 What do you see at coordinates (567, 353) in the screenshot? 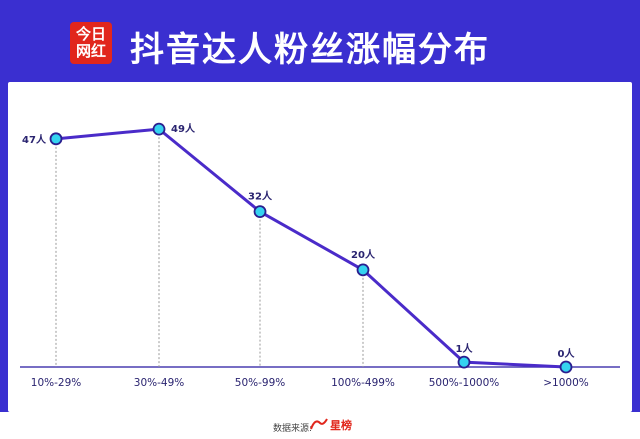
I see `data-label-5: 0人` at bounding box center [567, 353].